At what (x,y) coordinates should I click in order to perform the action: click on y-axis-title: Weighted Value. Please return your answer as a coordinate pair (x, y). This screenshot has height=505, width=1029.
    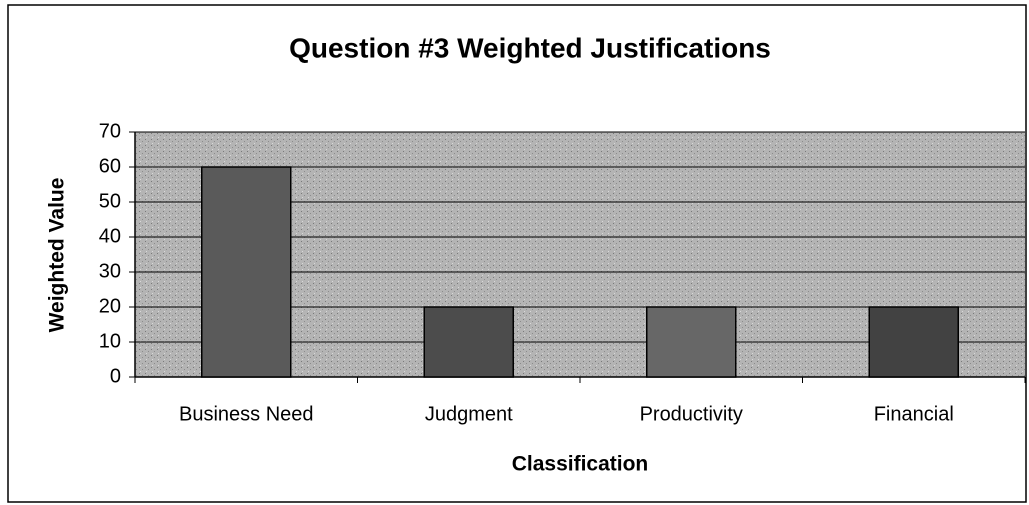
    Looking at the image, I should click on (57, 255).